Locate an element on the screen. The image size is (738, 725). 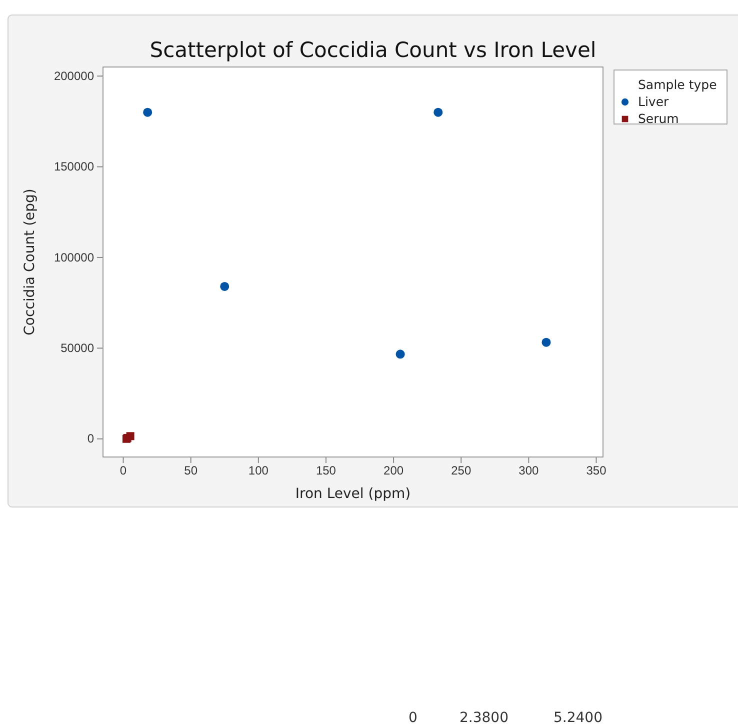
y-axis-title: Coccidia Count (epg) is located at coordinates (30, 262).